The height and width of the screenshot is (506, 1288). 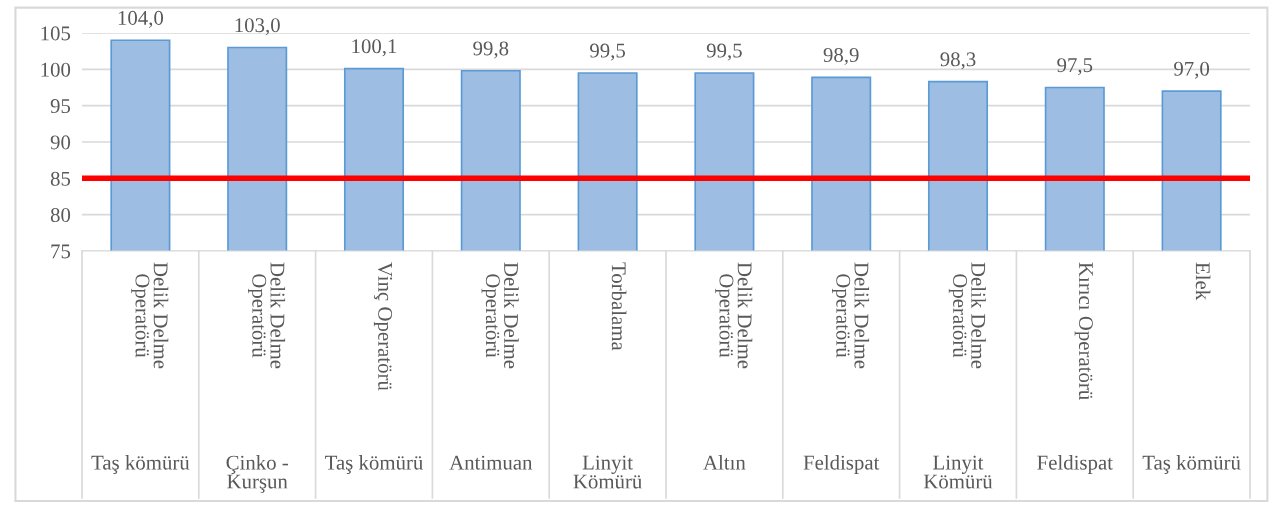 I want to click on y-tick-label: 85, so click(x=60, y=178).